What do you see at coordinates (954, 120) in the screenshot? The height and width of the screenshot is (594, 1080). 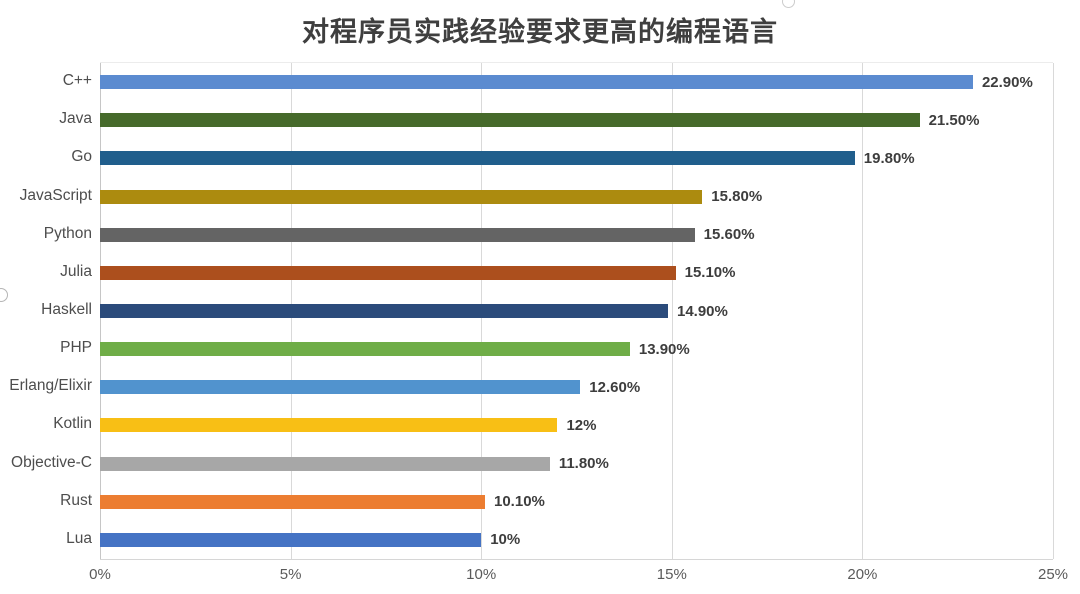 I see `value-label: 21.50%` at bounding box center [954, 120].